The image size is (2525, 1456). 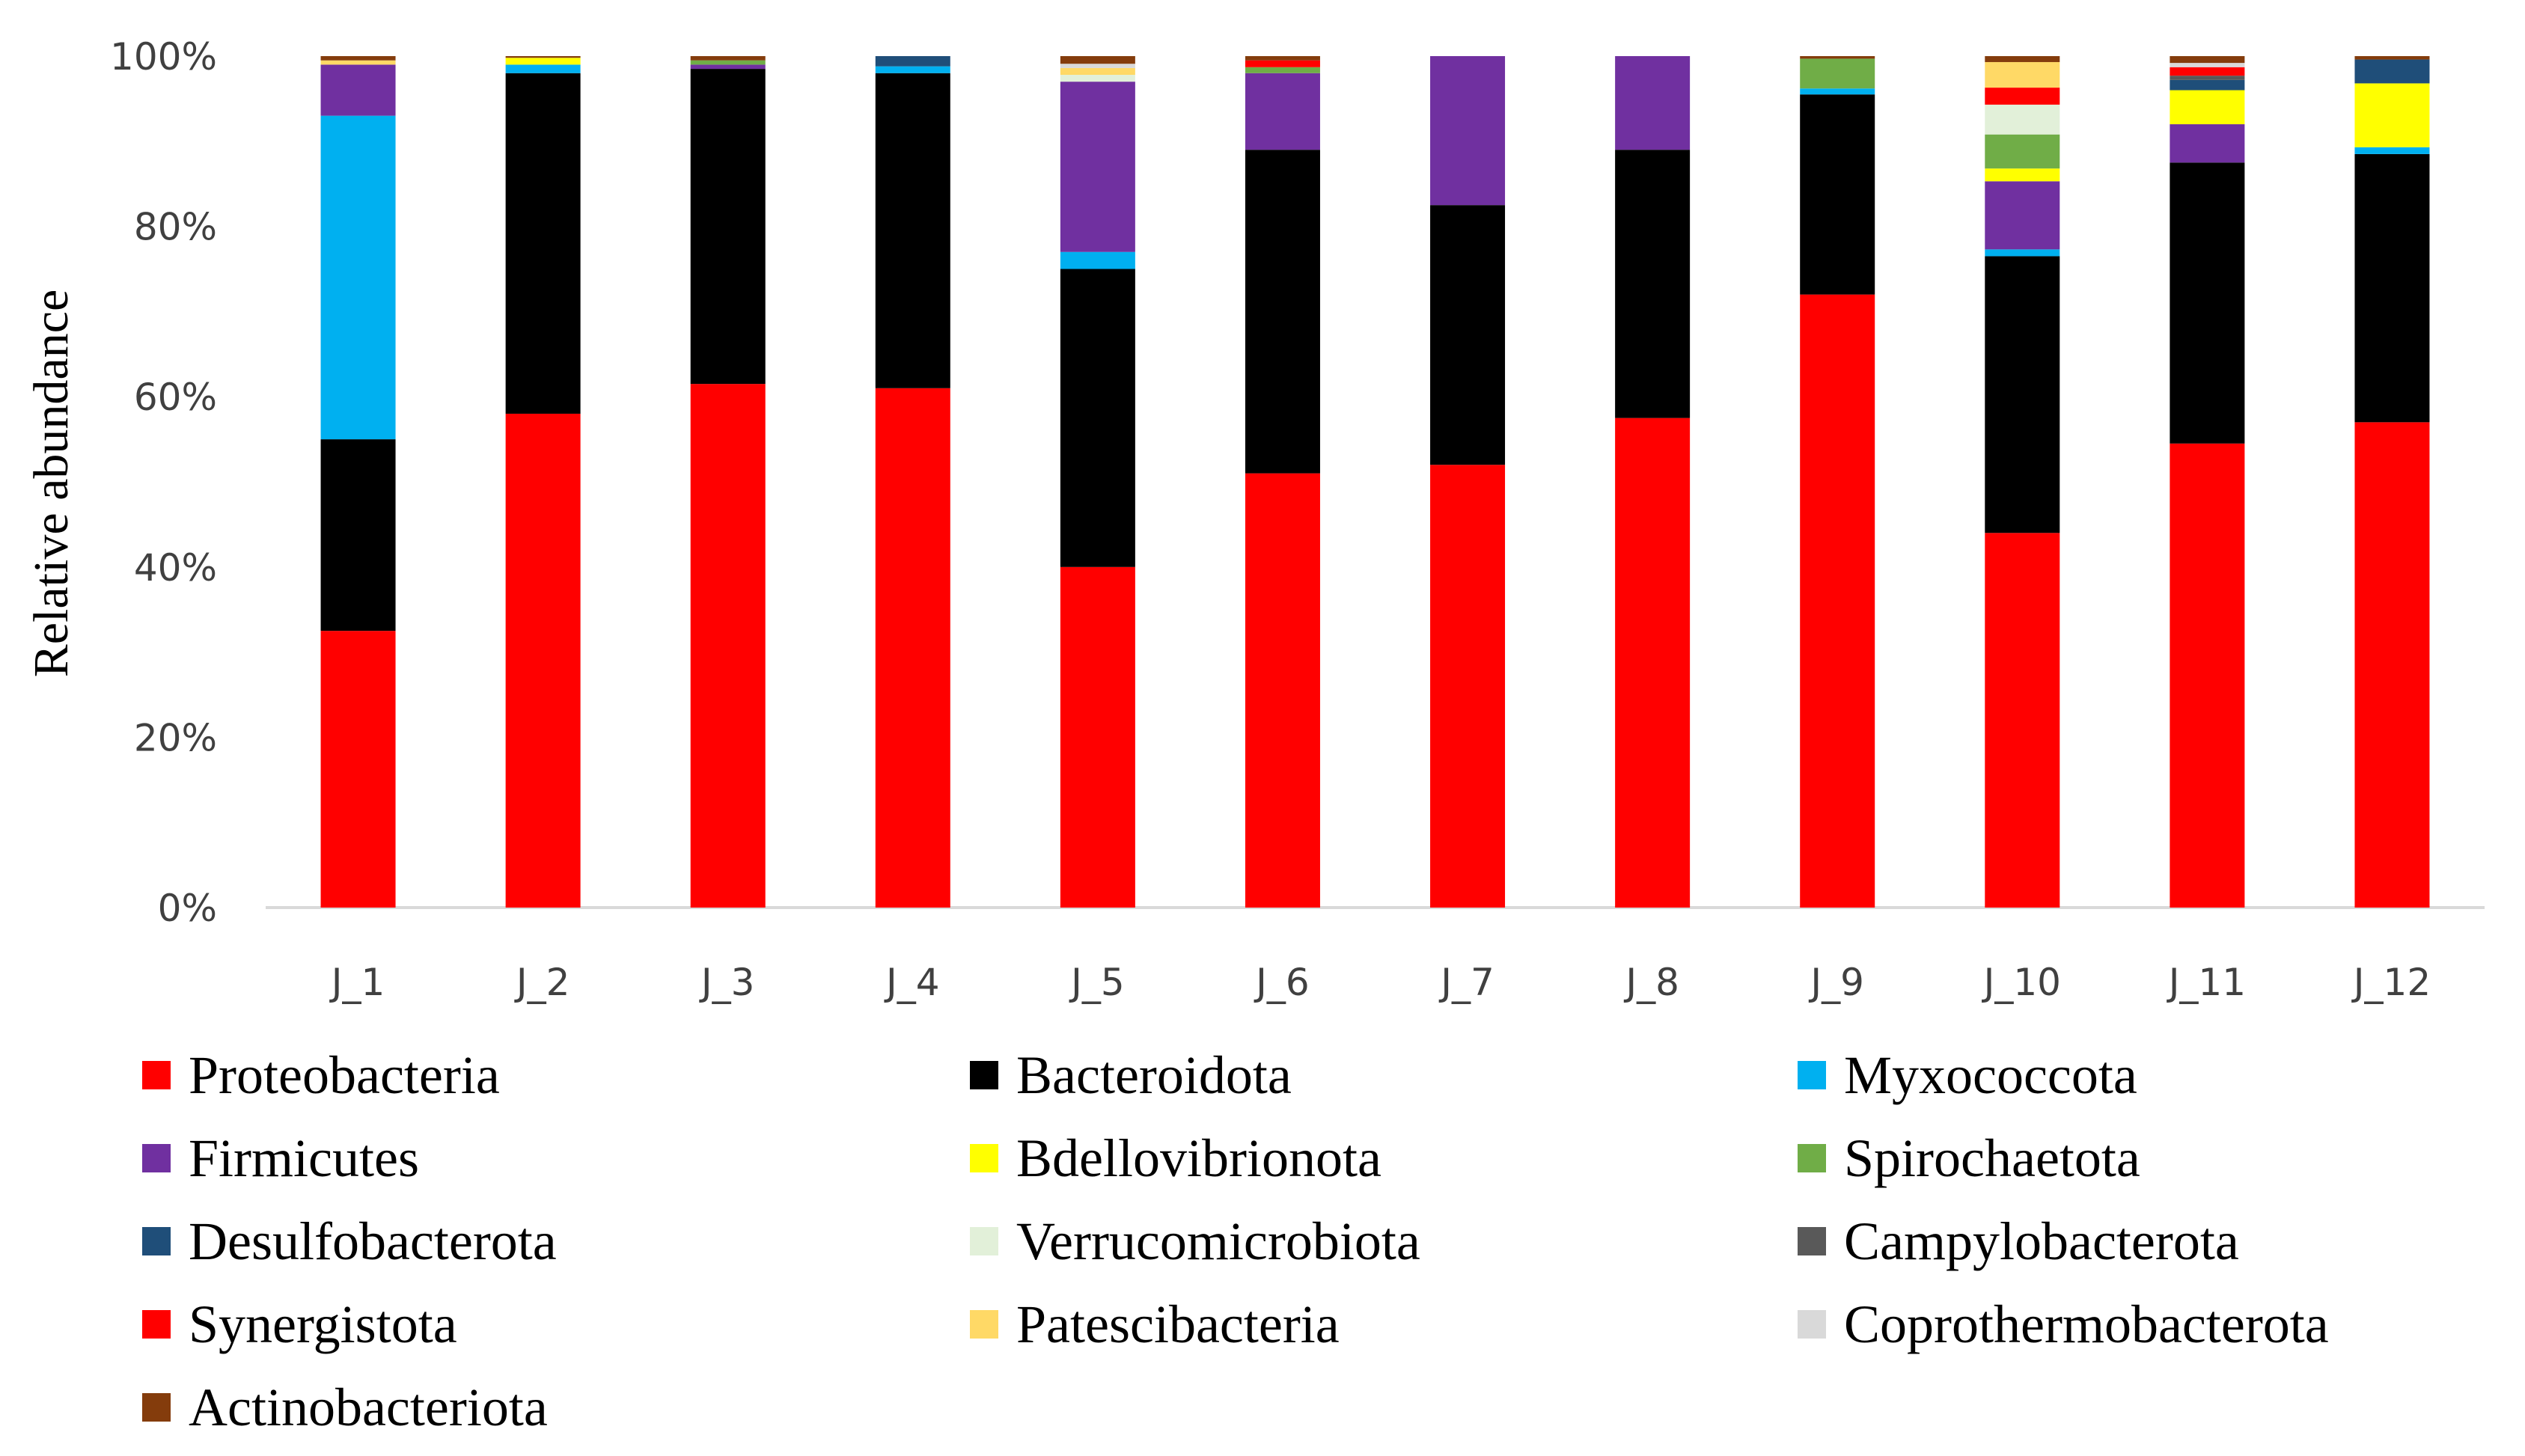 I want to click on x-tick-label: J_10, so click(x=2021, y=982).